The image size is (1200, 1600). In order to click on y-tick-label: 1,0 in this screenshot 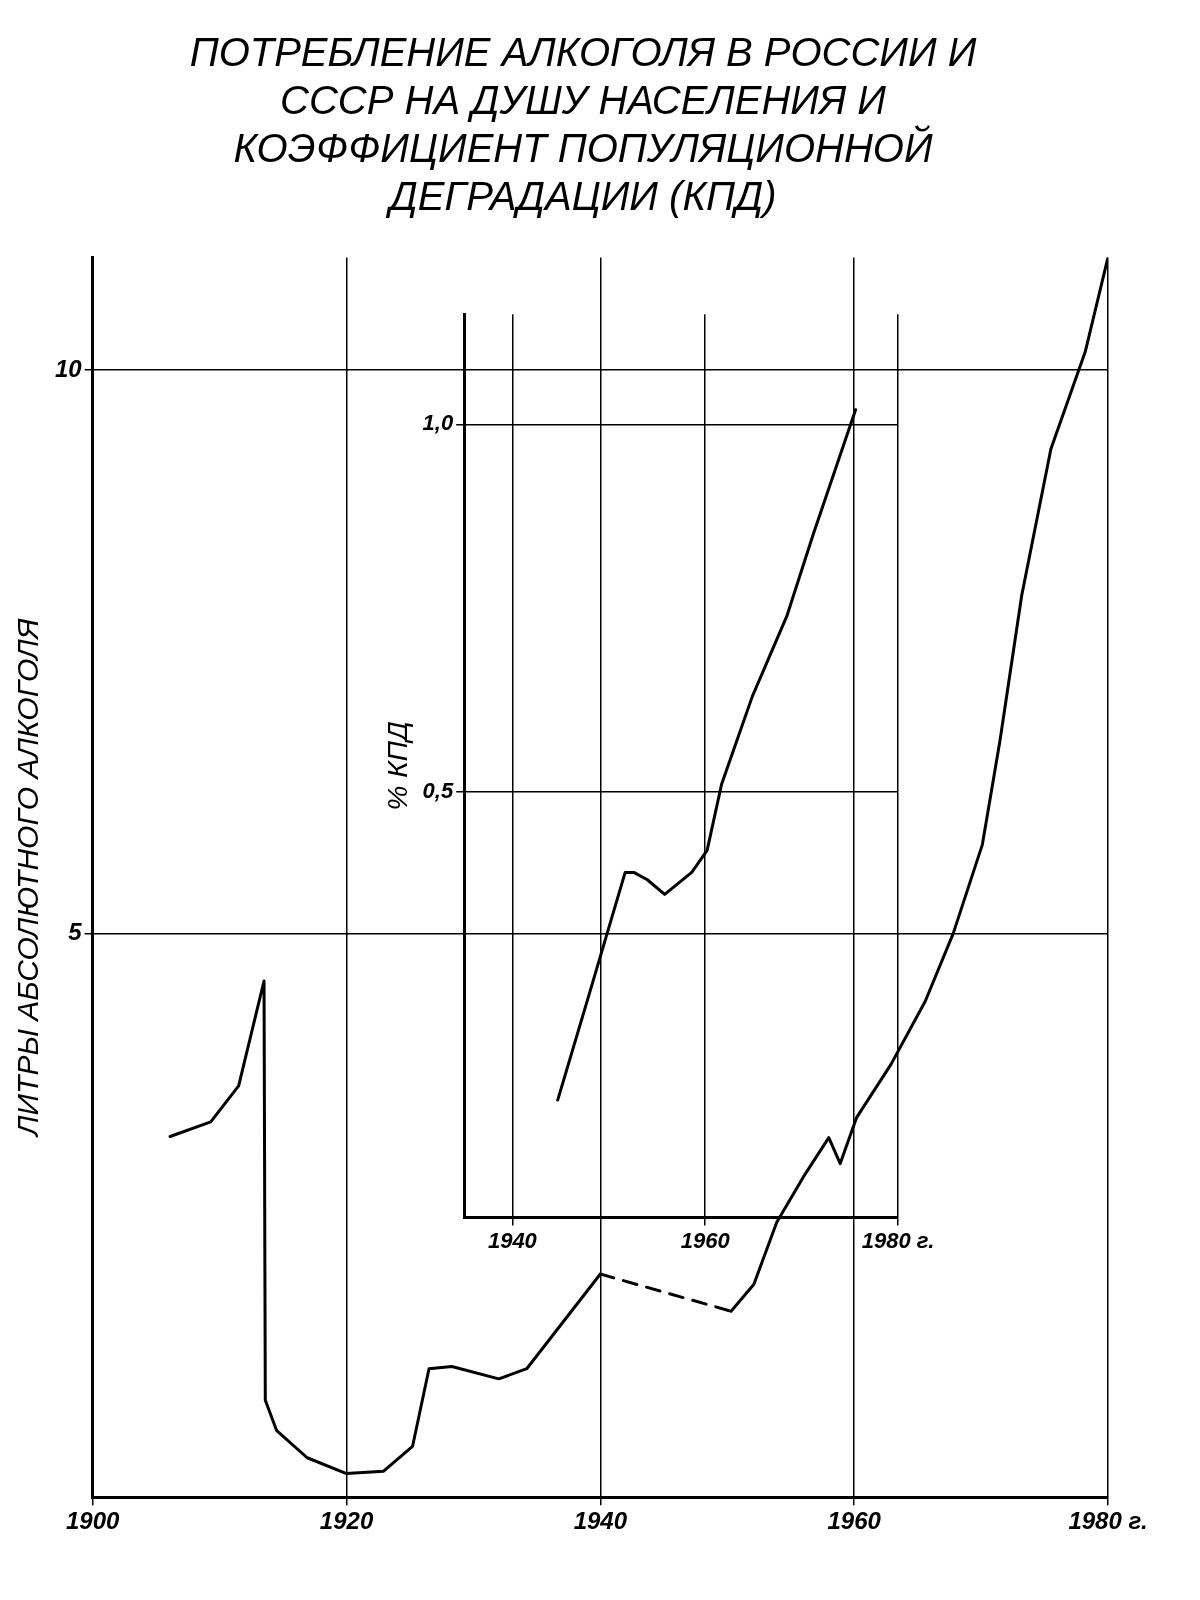, I will do `click(438, 423)`.